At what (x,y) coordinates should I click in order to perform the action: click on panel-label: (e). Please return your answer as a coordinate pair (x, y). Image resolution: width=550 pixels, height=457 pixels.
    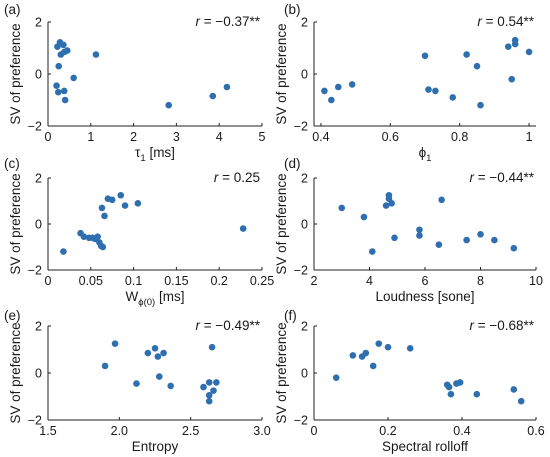
    Looking at the image, I should click on (12, 315).